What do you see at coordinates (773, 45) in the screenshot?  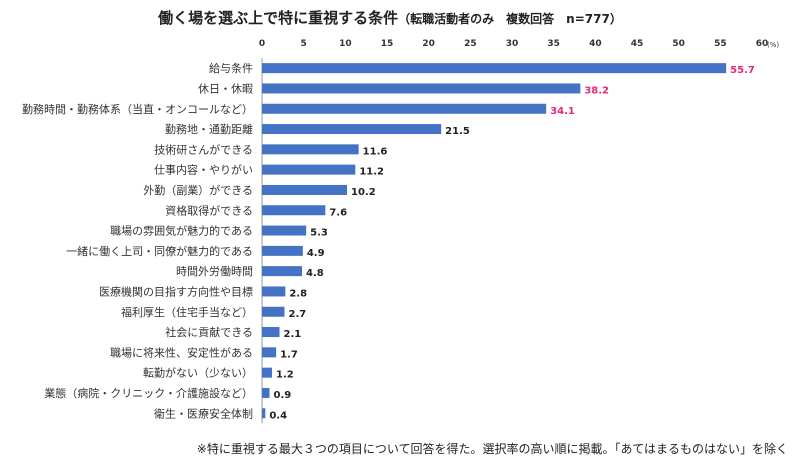 I see `unit-label: (%)` at bounding box center [773, 45].